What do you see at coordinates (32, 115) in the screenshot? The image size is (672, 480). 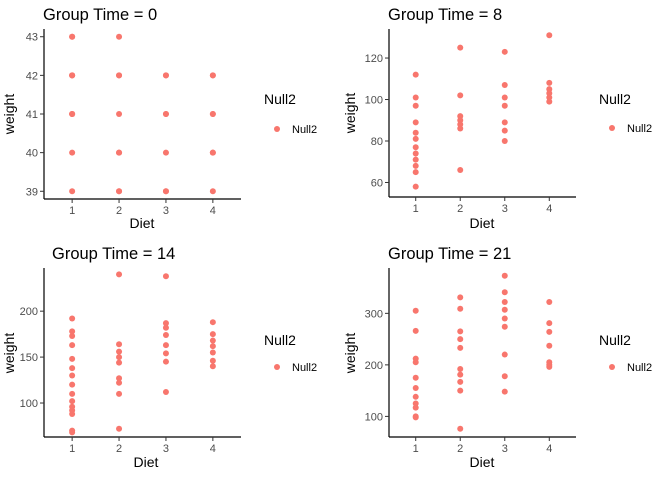 I see `y-tick-label: 41` at bounding box center [32, 115].